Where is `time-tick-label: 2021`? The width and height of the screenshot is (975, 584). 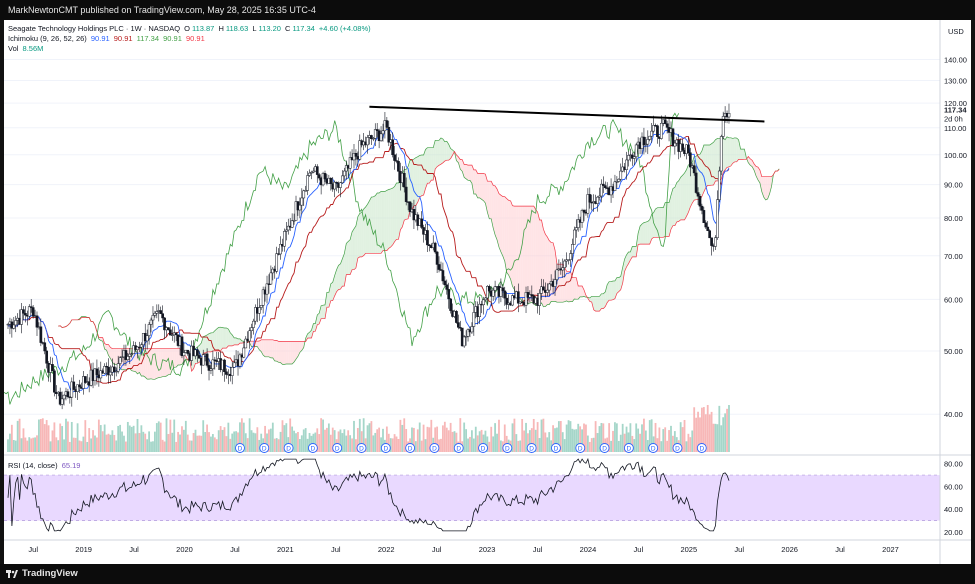
time-tick-label: 2021 is located at coordinates (285, 549).